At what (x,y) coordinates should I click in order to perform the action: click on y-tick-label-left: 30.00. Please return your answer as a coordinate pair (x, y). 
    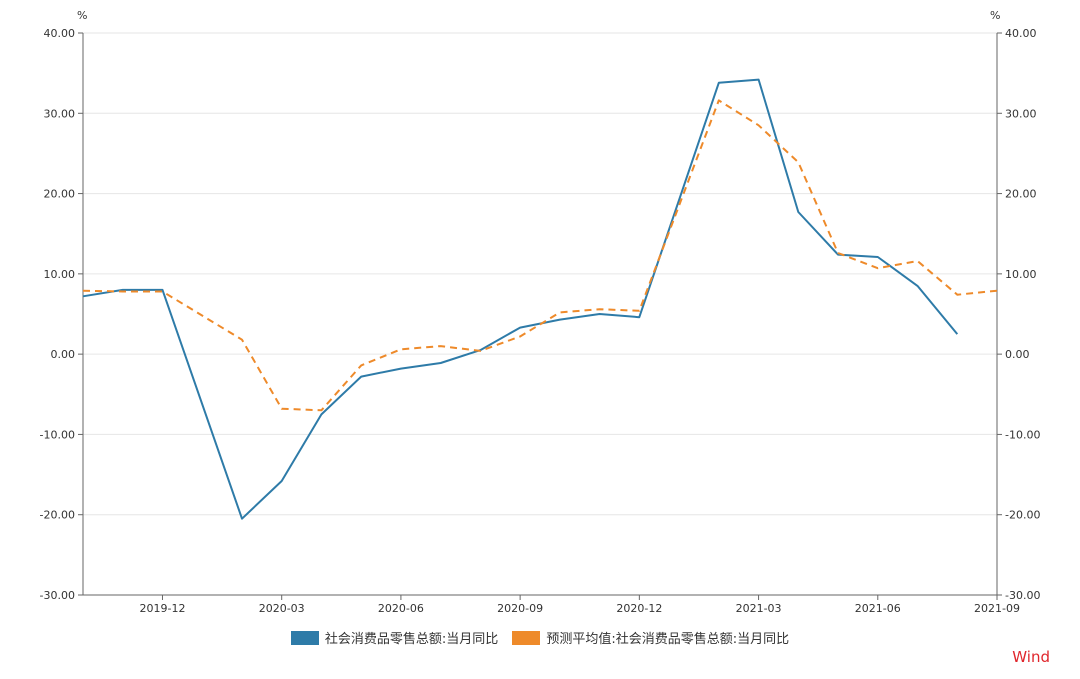
    Looking at the image, I should click on (60, 113).